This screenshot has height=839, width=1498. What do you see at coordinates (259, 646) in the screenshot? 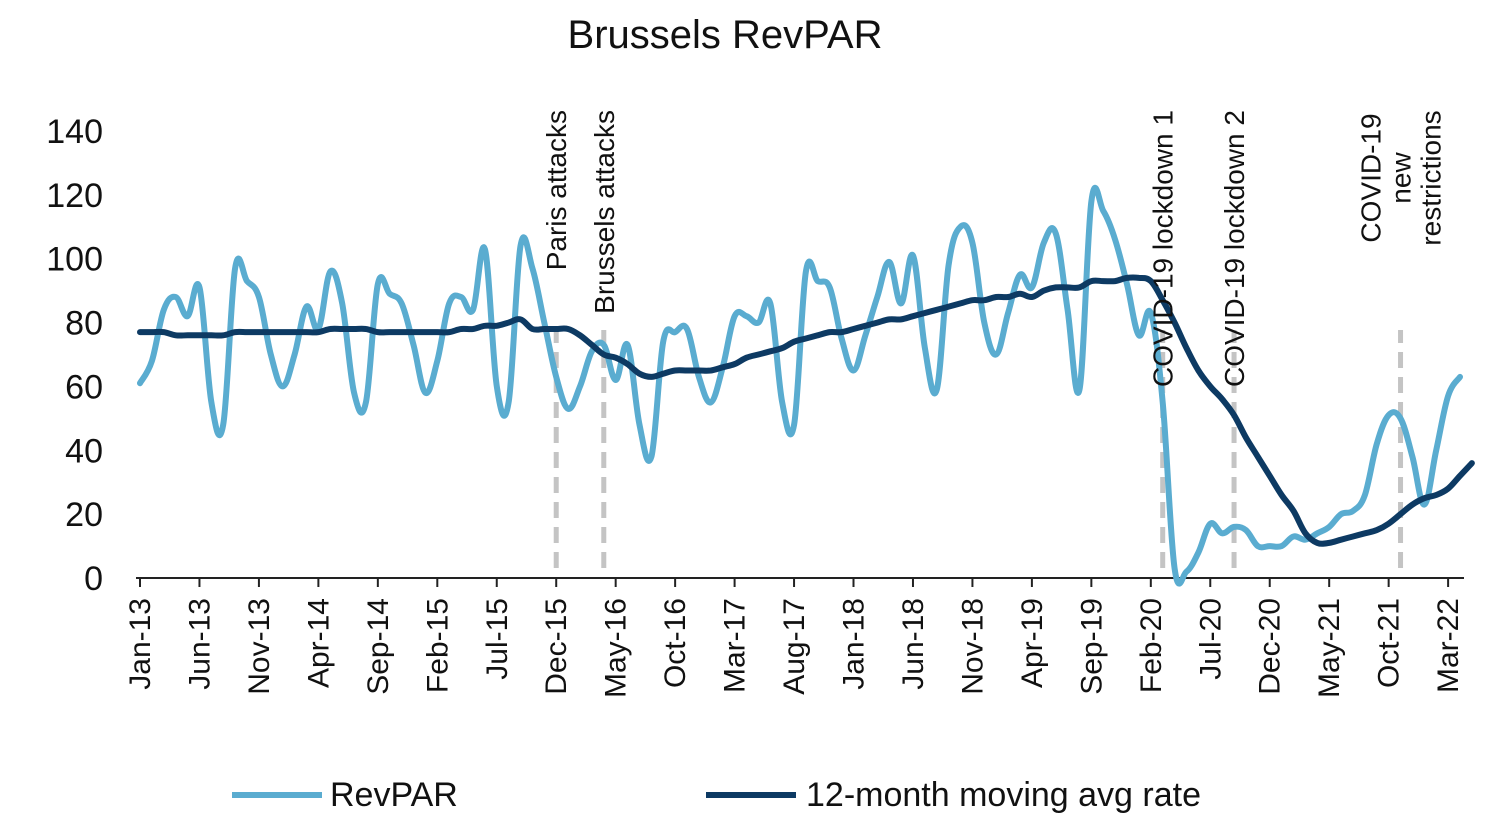
I see `x-tick-label: Nov-13` at bounding box center [259, 646].